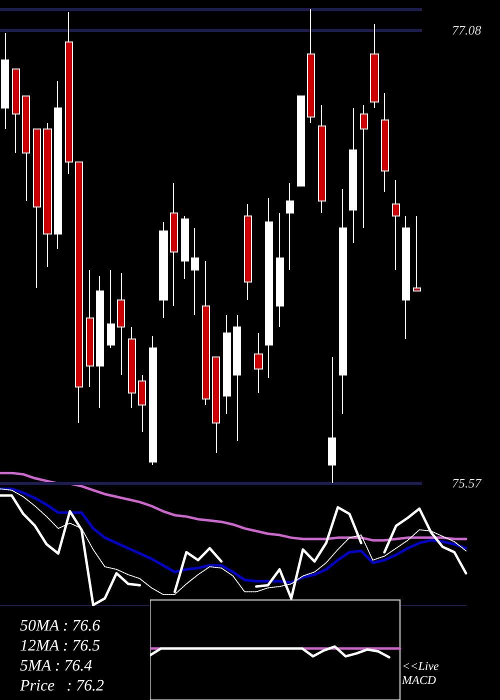 Image resolution: width=500 pixels, height=700 pixels. Describe the element at coordinates (56, 666) in the screenshot. I see `text: 5MA : 76.4` at that location.